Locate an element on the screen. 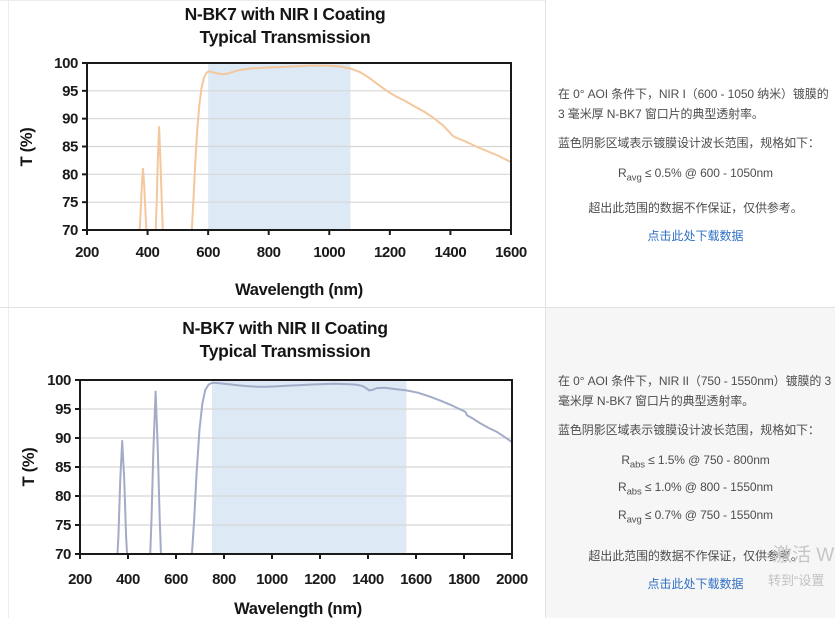 Image resolution: width=835 pixels, height=618 pixels. description-line: 毫米厚 N-BK7 窗口片的典型透射率。 is located at coordinates (656, 401).